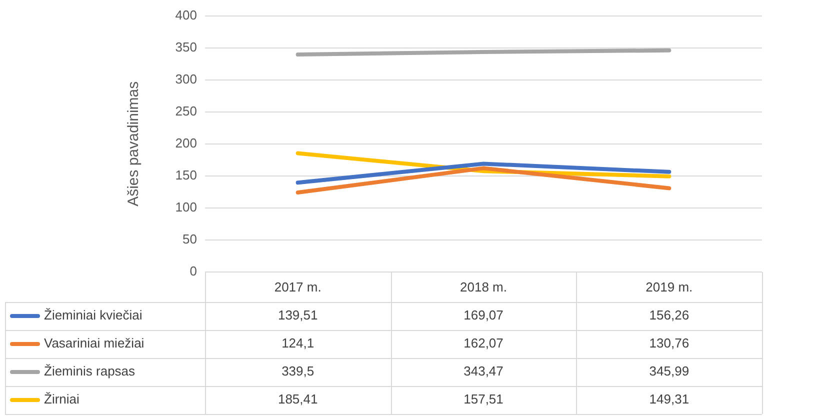  I want to click on y-tick-label: 100, so click(186, 207).